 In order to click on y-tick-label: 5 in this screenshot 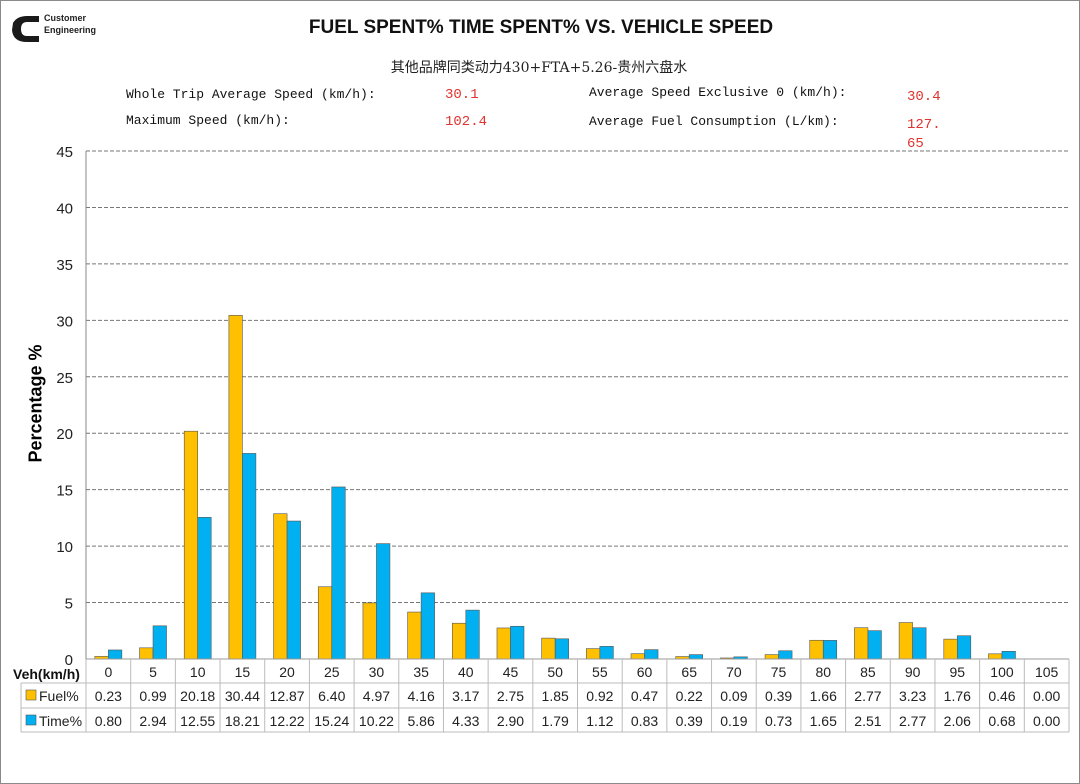, I will do `click(69, 604)`.